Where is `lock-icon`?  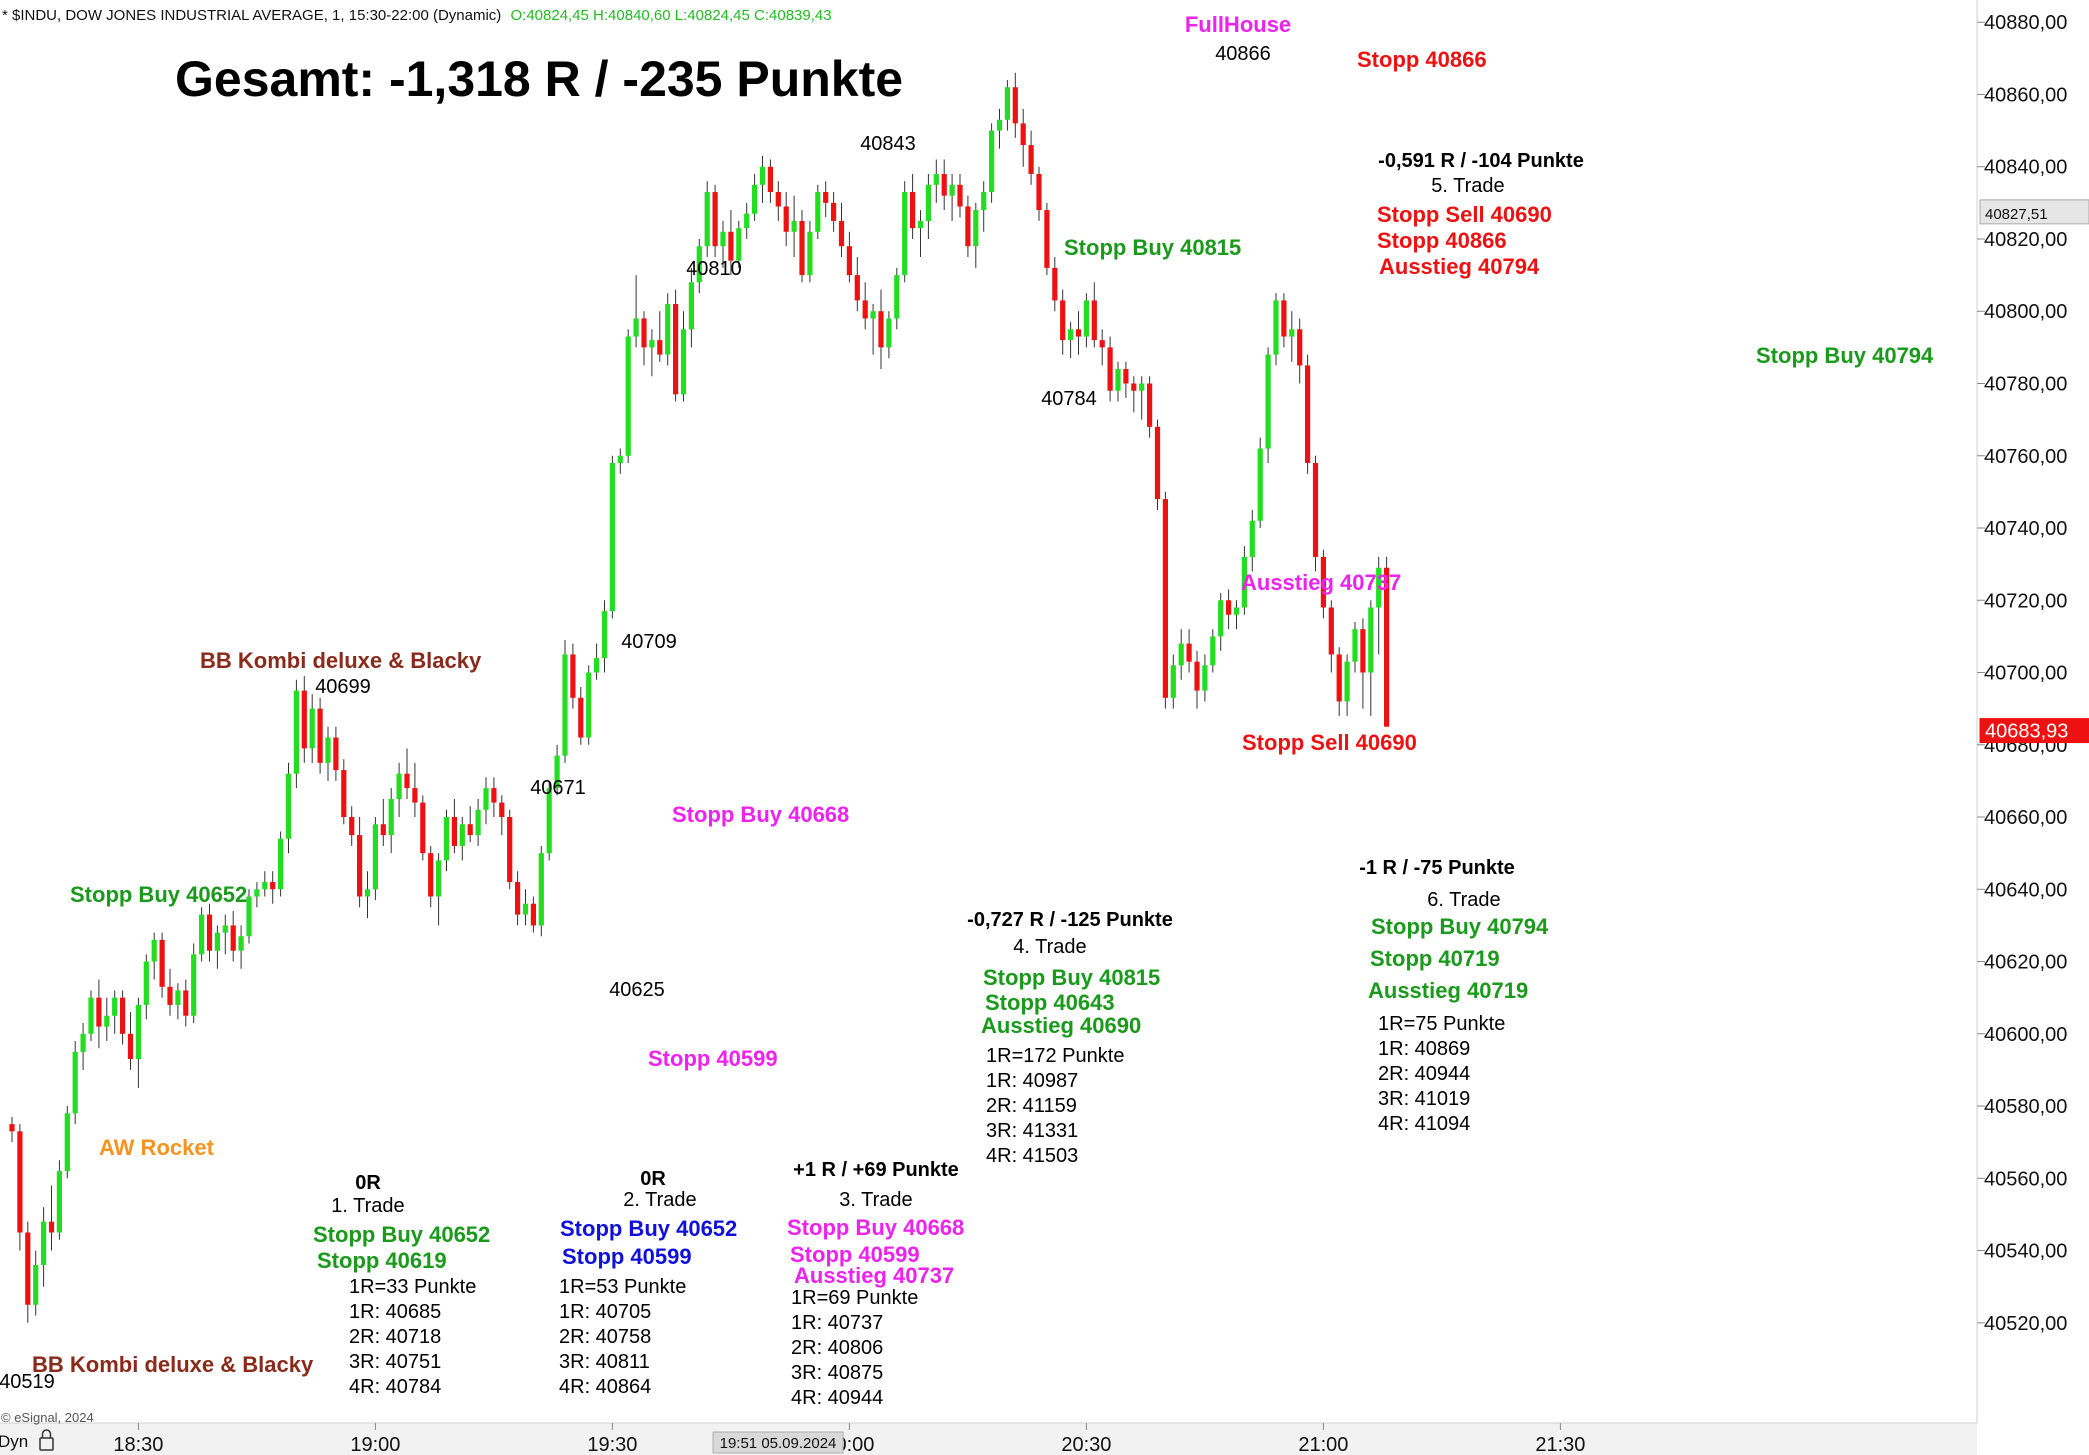
lock-icon is located at coordinates (46, 1440).